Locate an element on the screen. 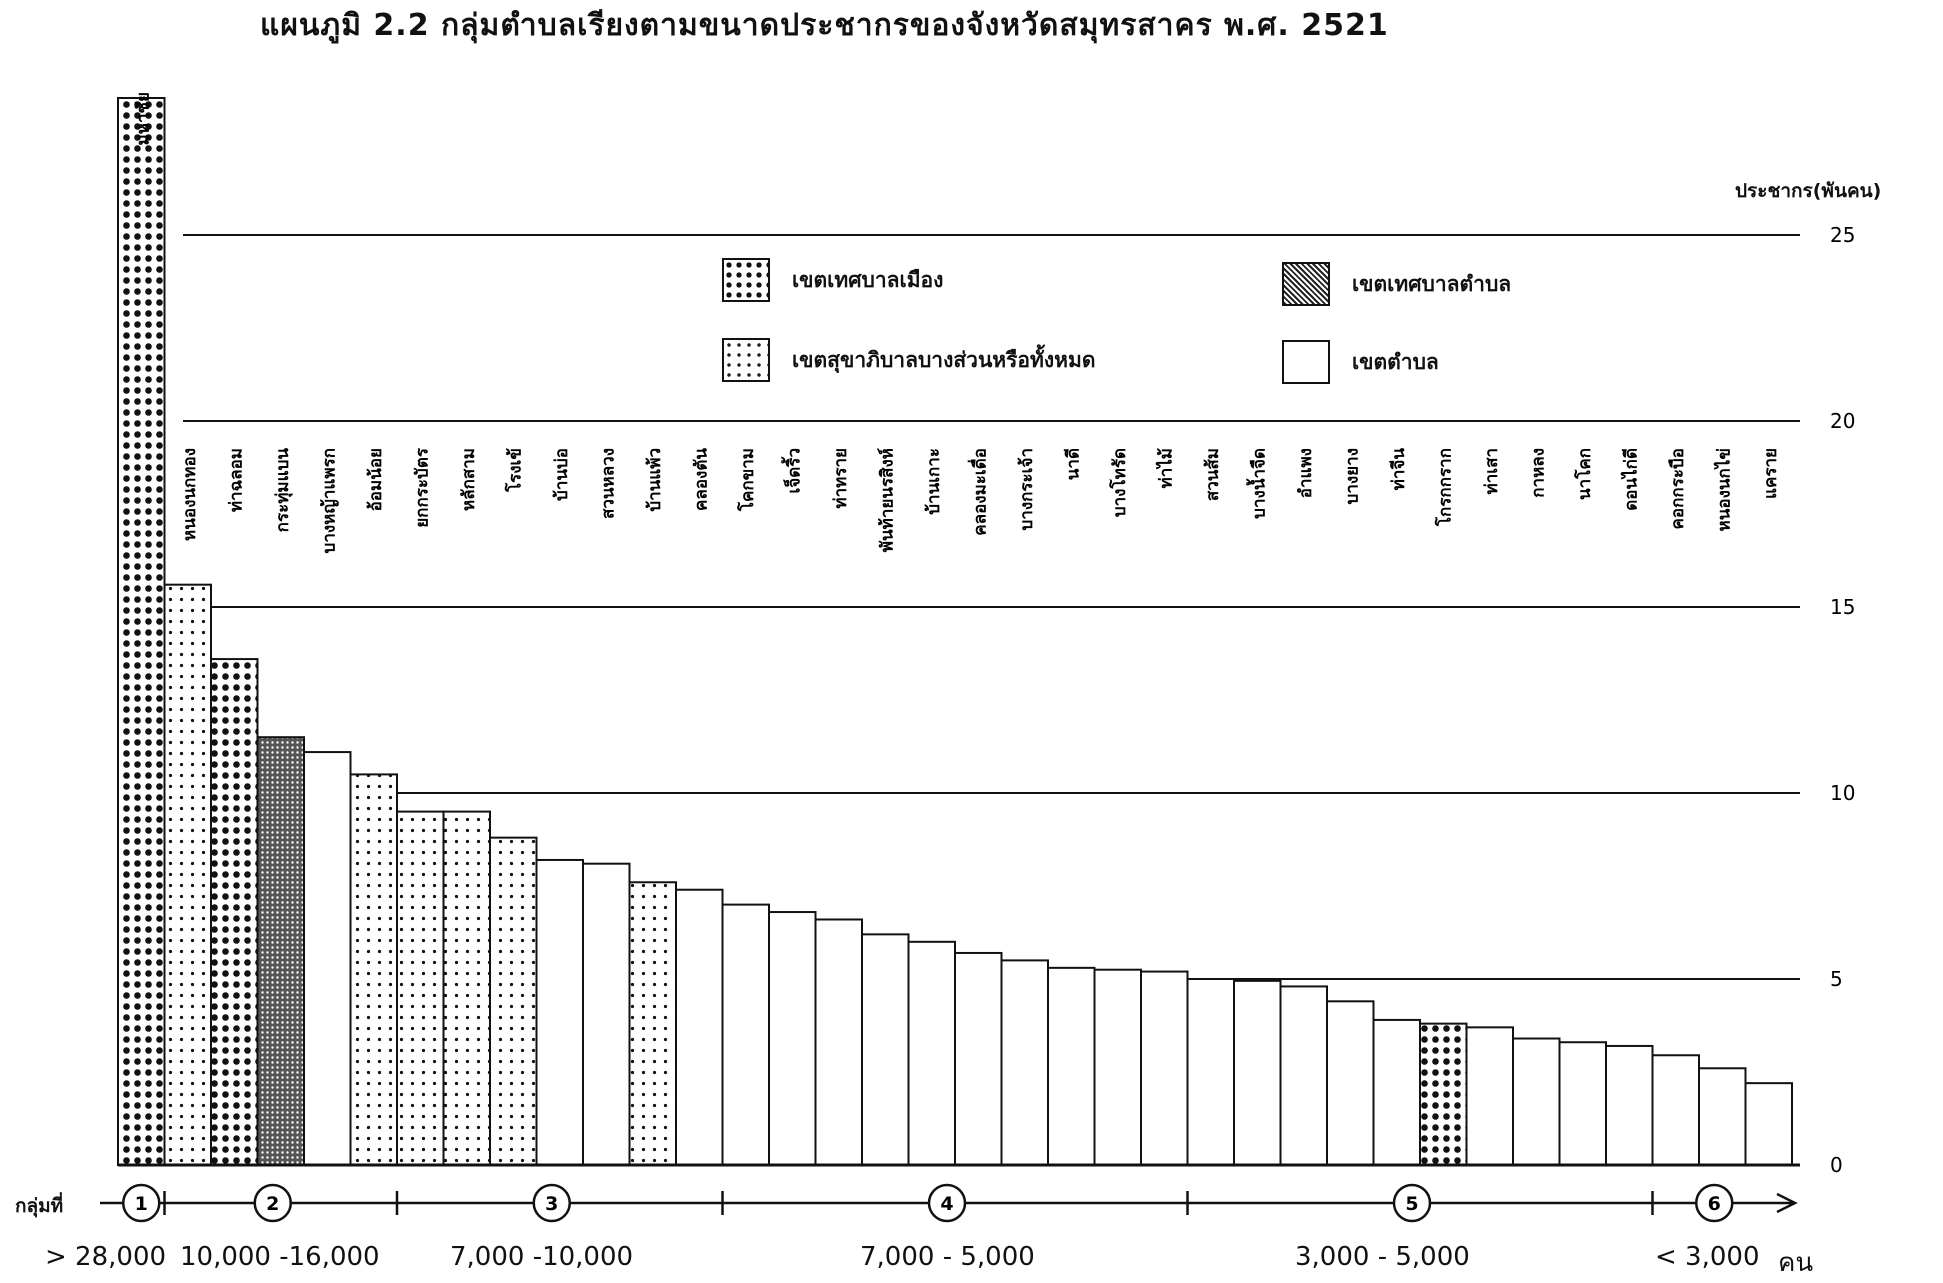  y-tick-label: 10 is located at coordinates (1842, 793).